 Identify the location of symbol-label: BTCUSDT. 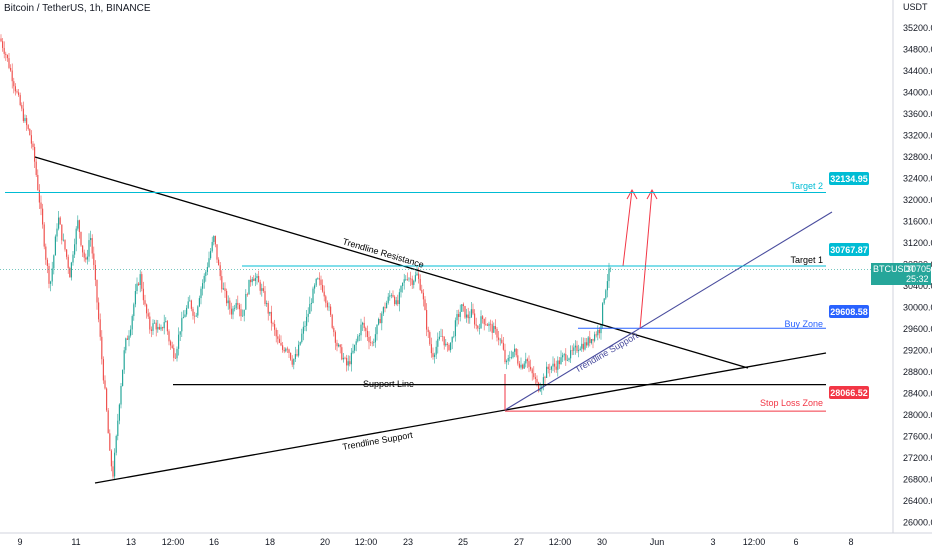
(894, 269).